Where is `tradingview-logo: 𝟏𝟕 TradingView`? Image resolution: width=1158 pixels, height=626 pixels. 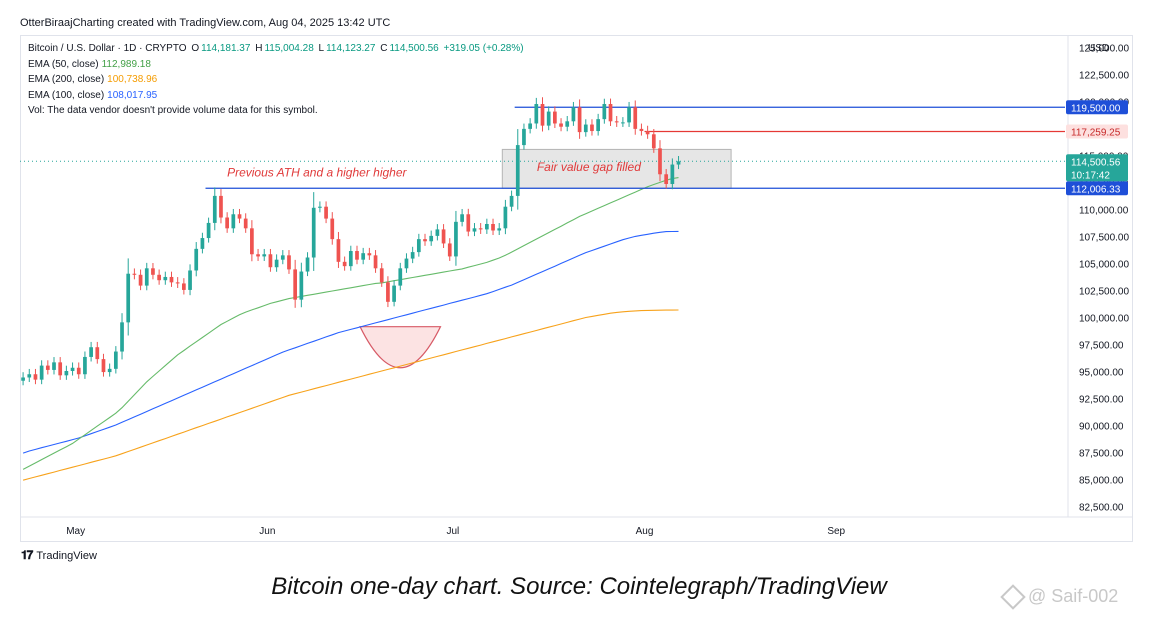
tradingview-logo: 𝟏𝟕 TradingView is located at coordinates (59, 555).